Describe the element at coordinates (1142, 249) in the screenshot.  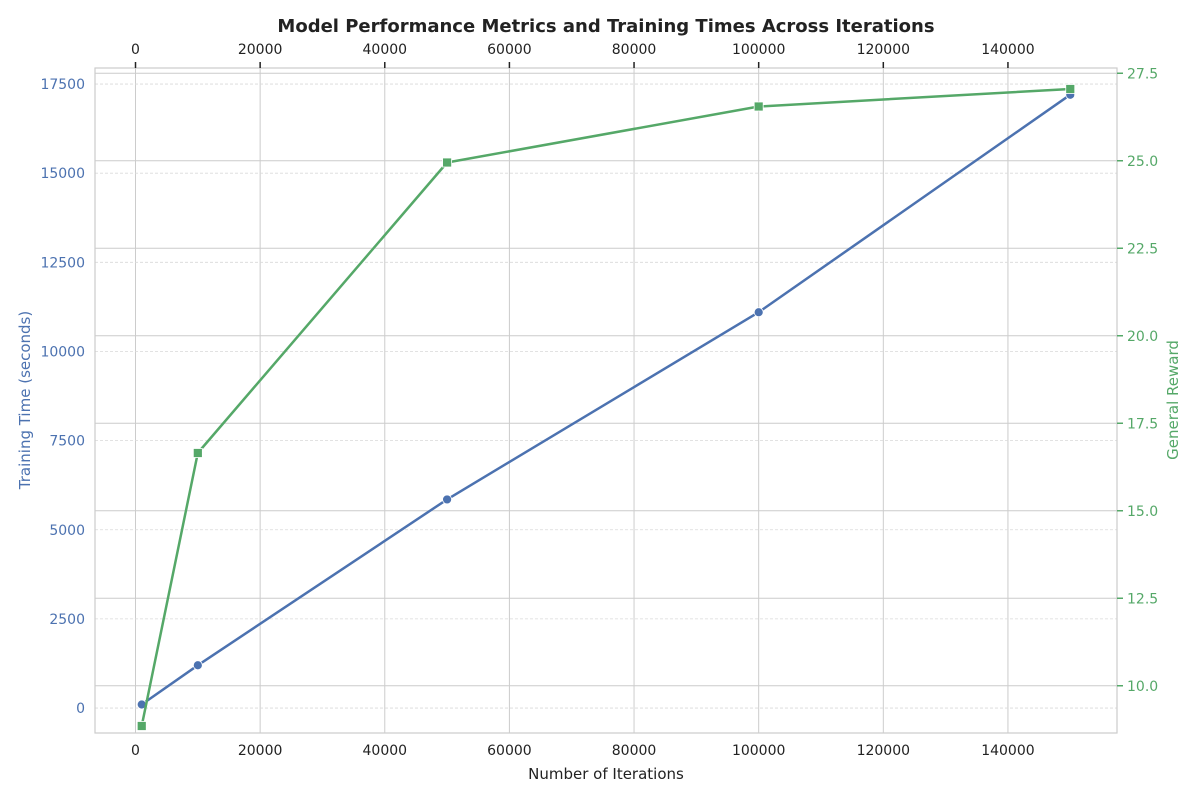
I see `y2-tick-label: 22.5` at that location.